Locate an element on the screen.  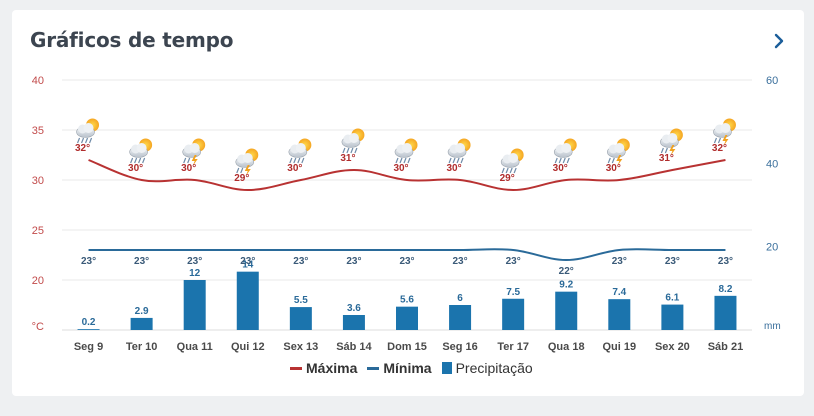
x-axis-tick: Qua 11 is located at coordinates (195, 347).